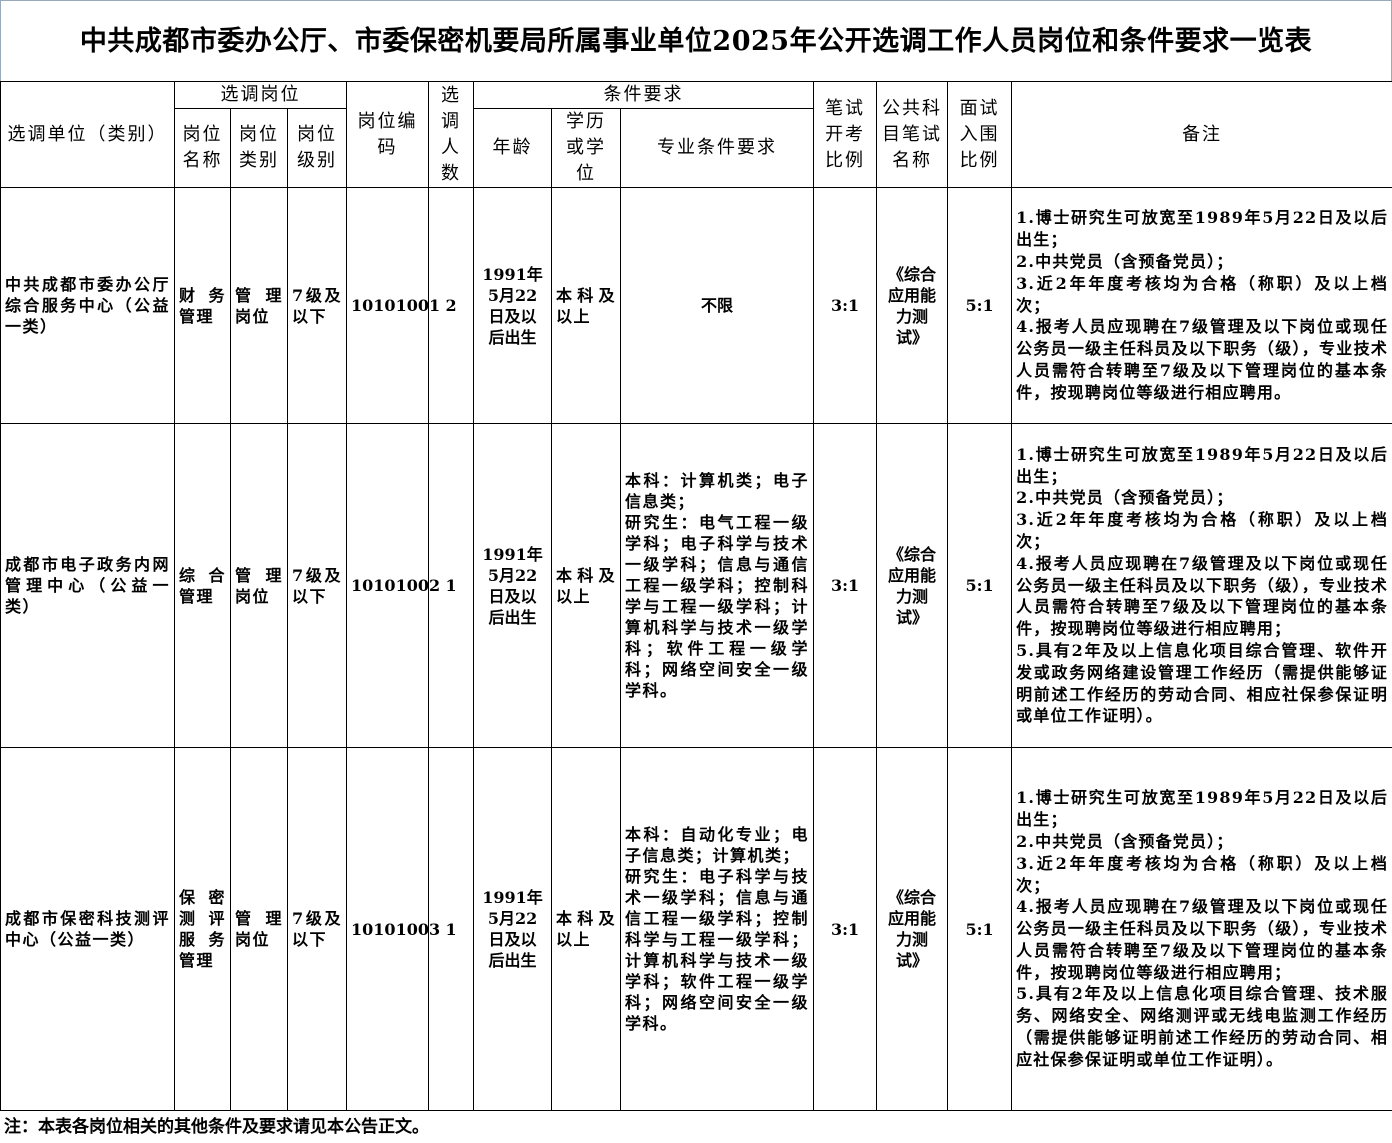  I want to click on header-unit: 选调单位（类别）, so click(88, 135).